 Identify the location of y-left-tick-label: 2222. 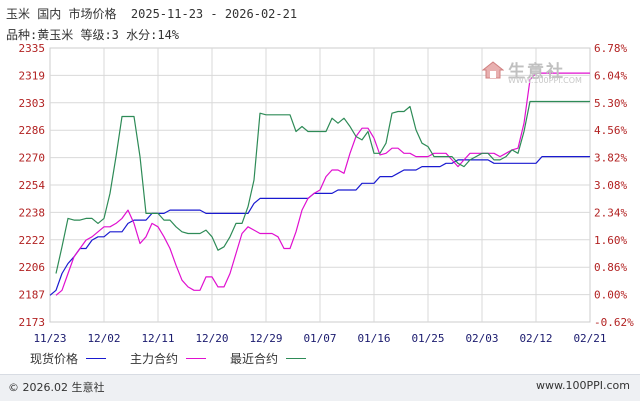
(32, 240).